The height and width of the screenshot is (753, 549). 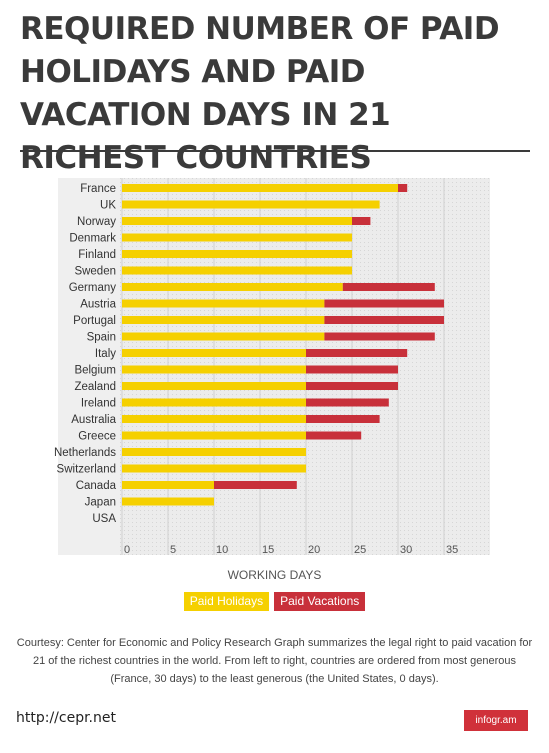 I want to click on category-label: Portugal, so click(x=94, y=321).